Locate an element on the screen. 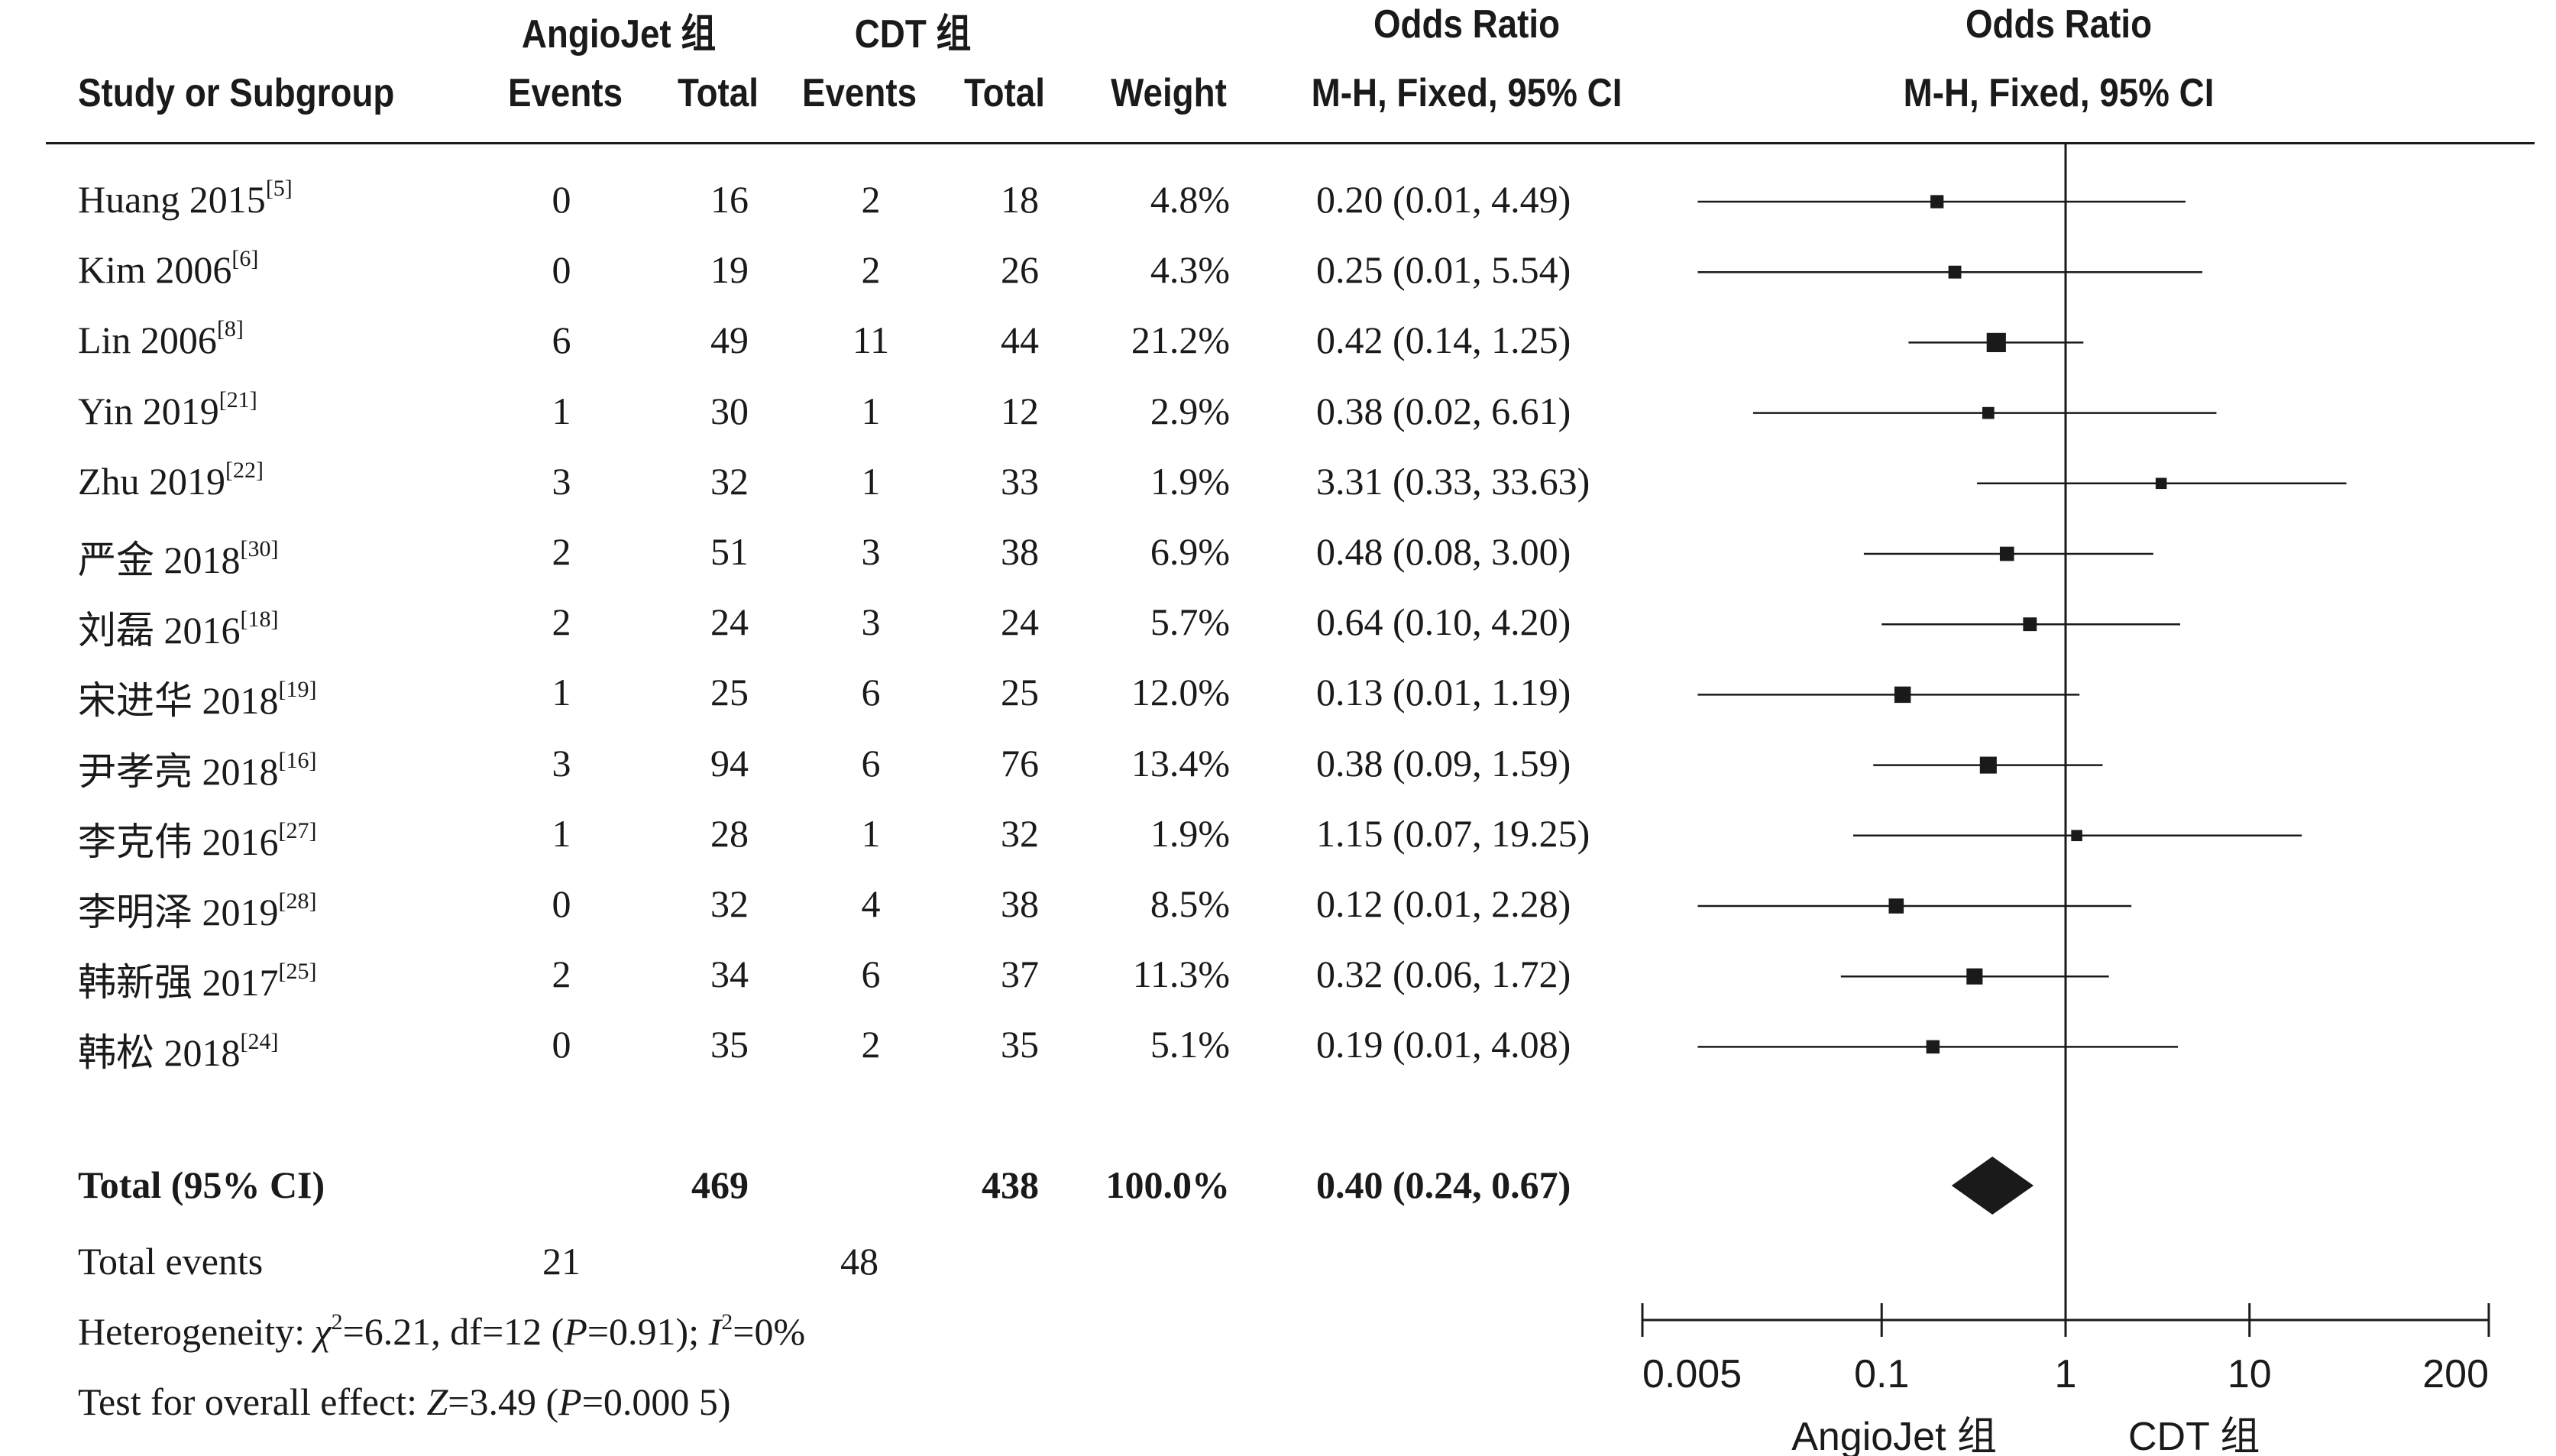 This screenshot has height=1456, width=2556. total2-cell: 35 is located at coordinates (1020, 1044).